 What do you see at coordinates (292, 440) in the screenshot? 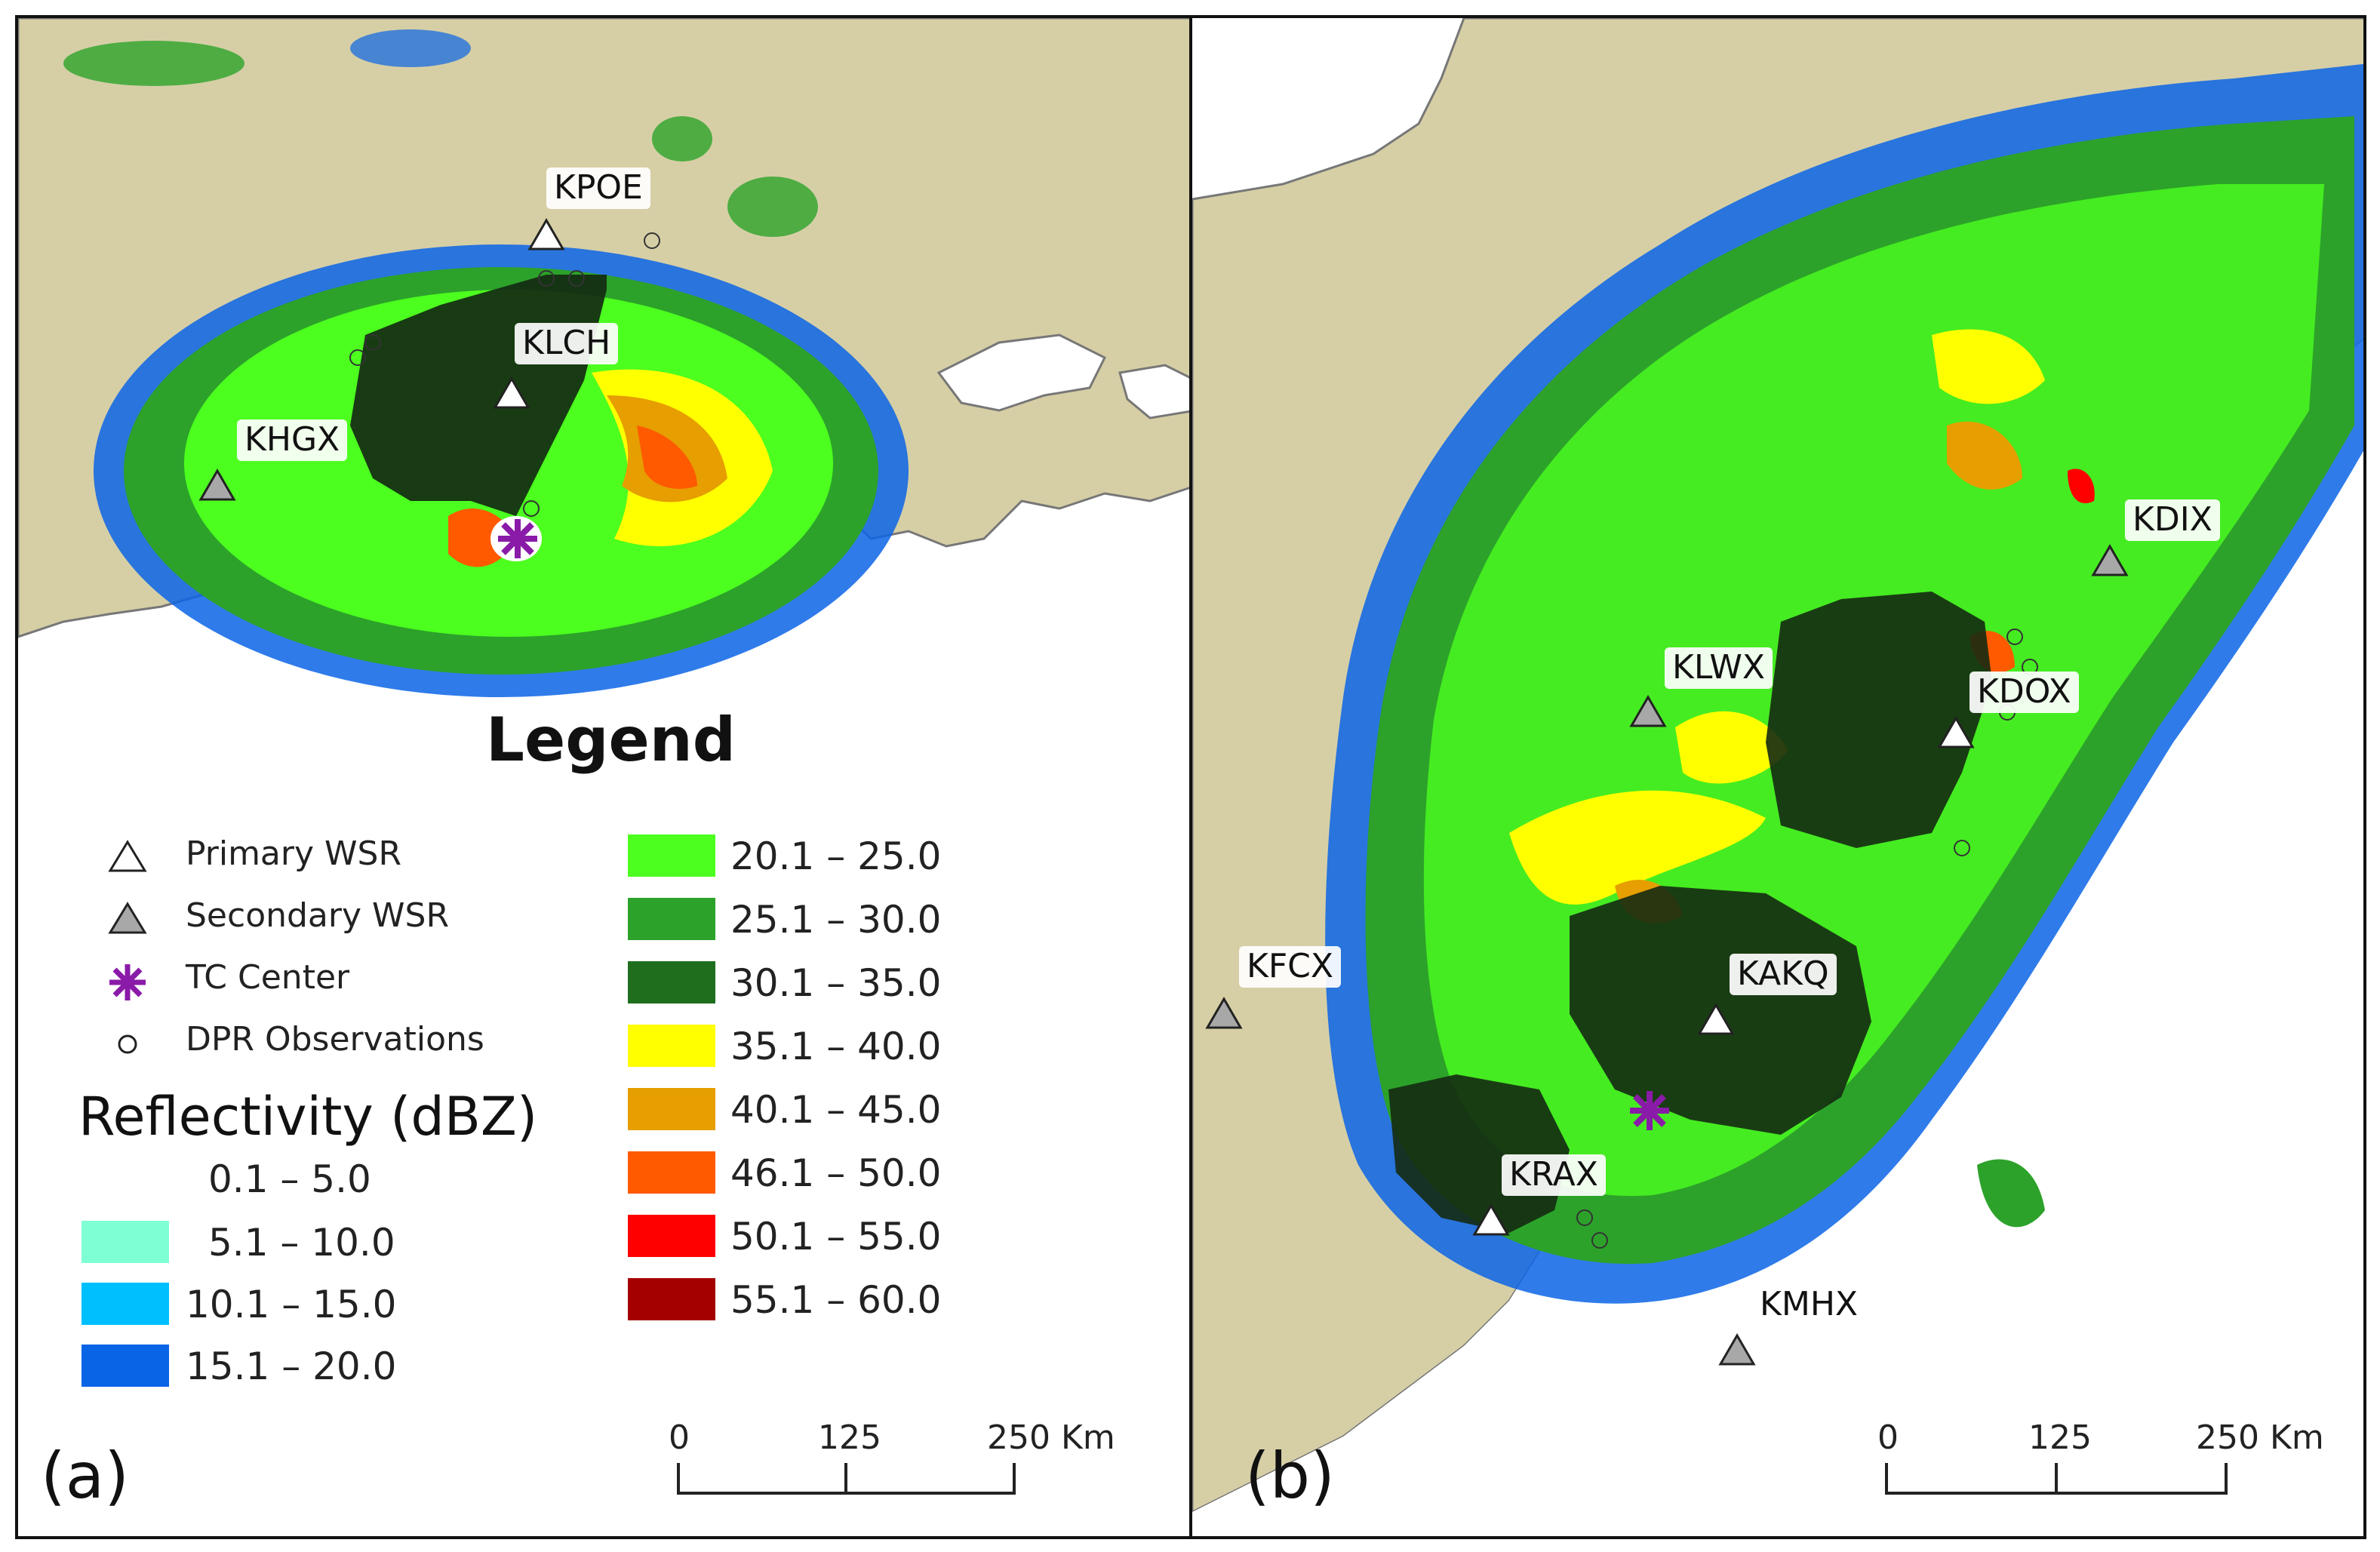
I see `station-label-khgx: KHGX` at bounding box center [292, 440].